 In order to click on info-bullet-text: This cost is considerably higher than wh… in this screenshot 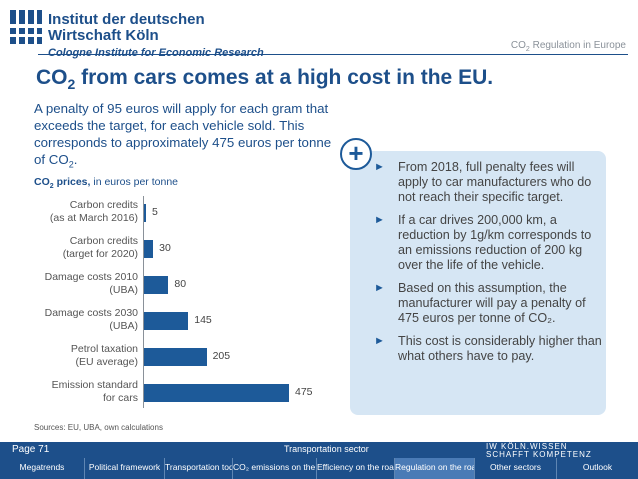, I will do `click(500, 348)`.